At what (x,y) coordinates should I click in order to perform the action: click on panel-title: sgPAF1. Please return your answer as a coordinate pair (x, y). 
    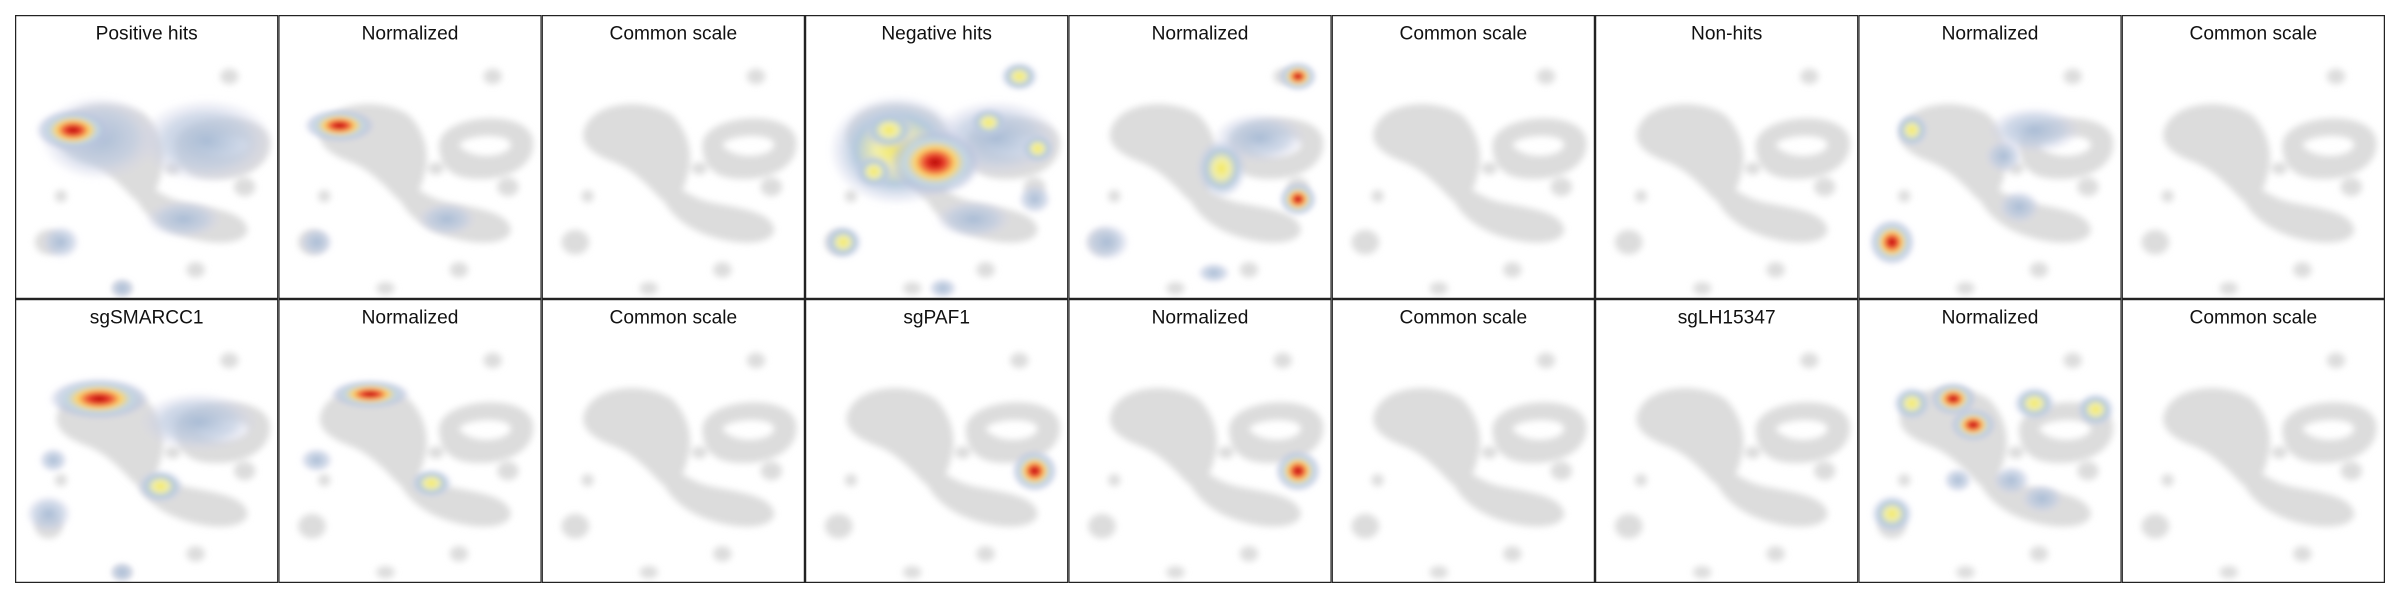
    Looking at the image, I should click on (936, 318).